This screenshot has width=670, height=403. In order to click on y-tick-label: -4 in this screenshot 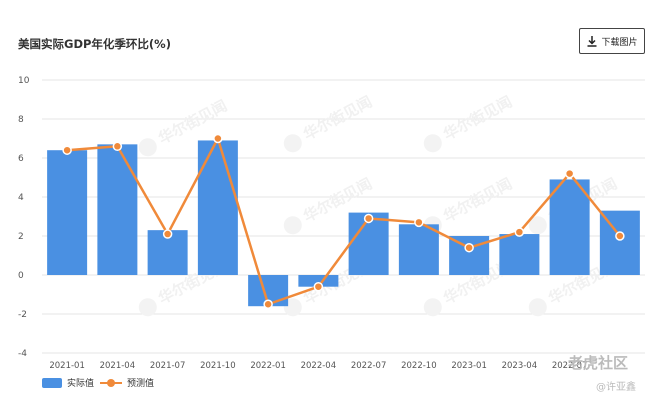, I will do `click(22, 354)`.